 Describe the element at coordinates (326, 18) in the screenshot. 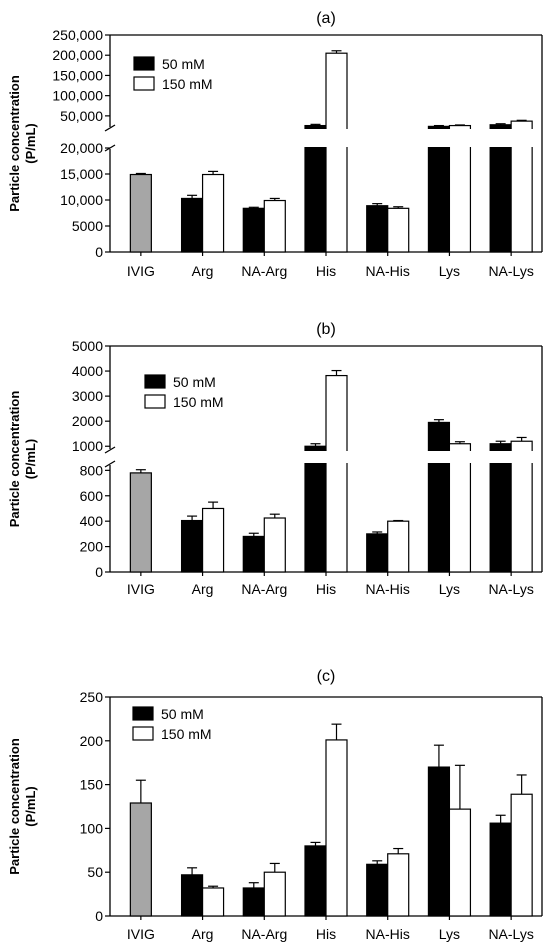

I see `panel-label: (a)` at that location.